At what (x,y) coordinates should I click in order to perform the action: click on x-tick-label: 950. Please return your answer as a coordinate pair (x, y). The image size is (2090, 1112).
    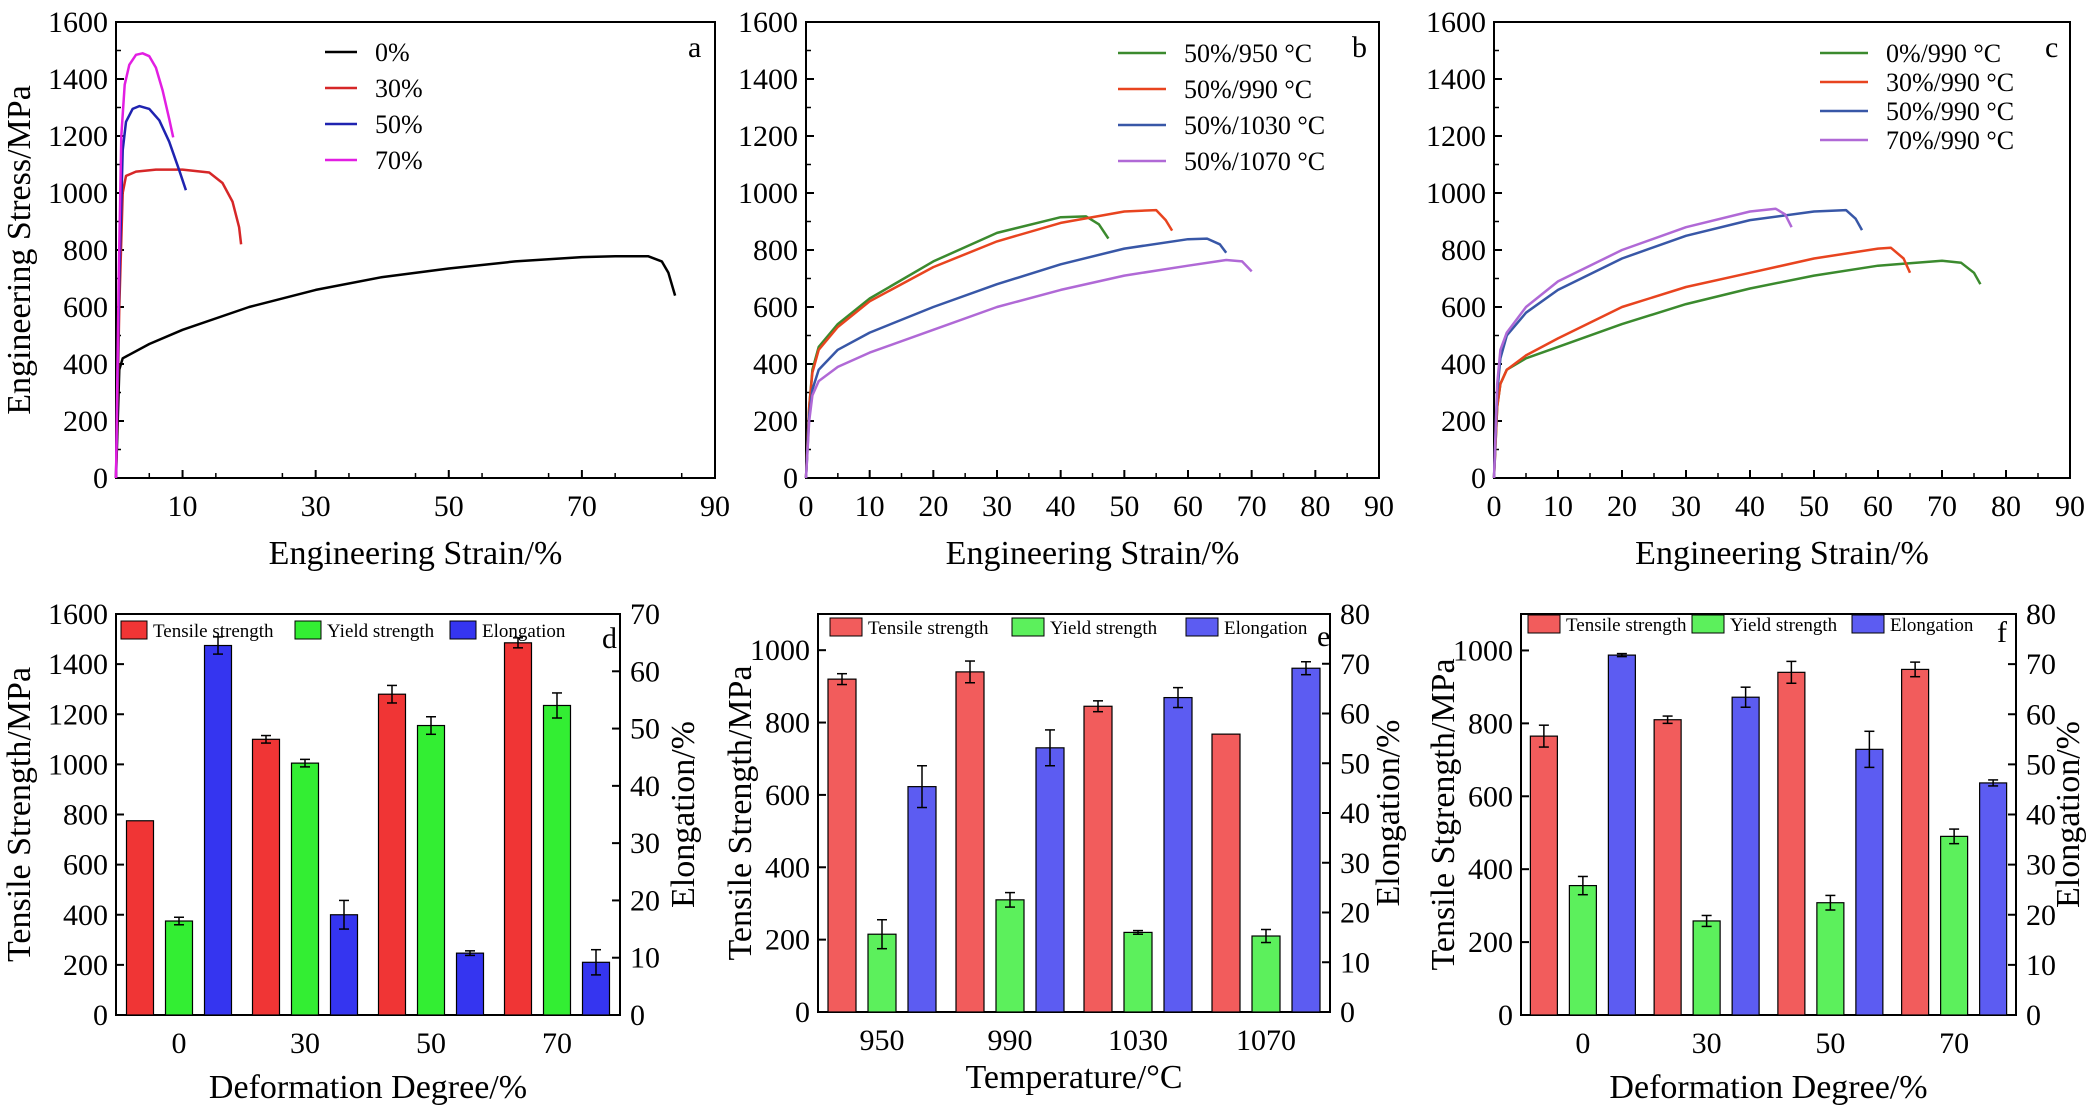
    Looking at the image, I should click on (882, 1040).